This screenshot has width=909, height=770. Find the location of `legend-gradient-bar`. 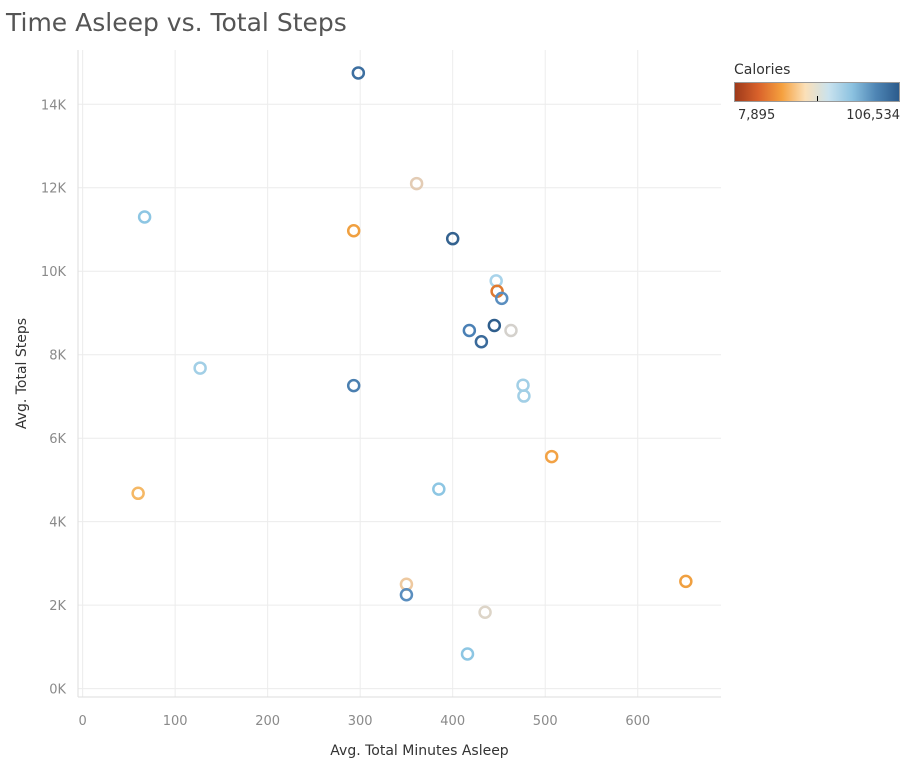

legend-gradient-bar is located at coordinates (817, 92).